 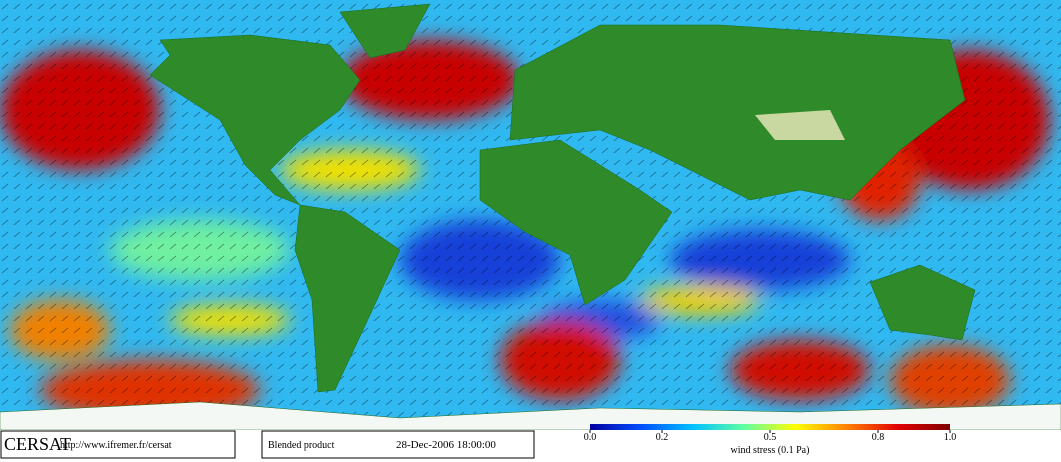 I want to click on logo: CERSAT, so click(x=37, y=444).